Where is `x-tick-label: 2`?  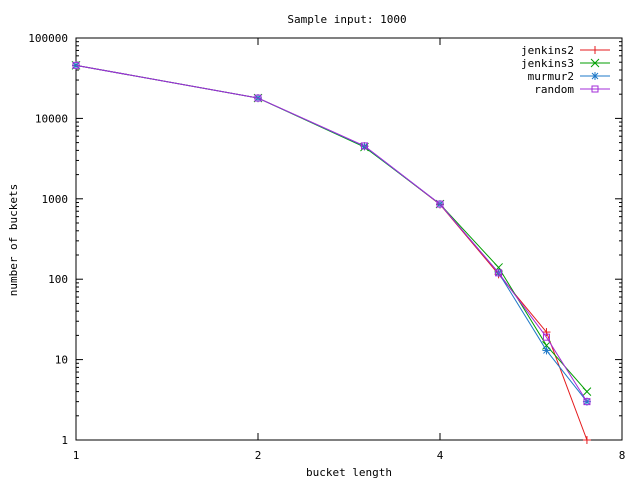
x-tick-label: 2 is located at coordinates (258, 455).